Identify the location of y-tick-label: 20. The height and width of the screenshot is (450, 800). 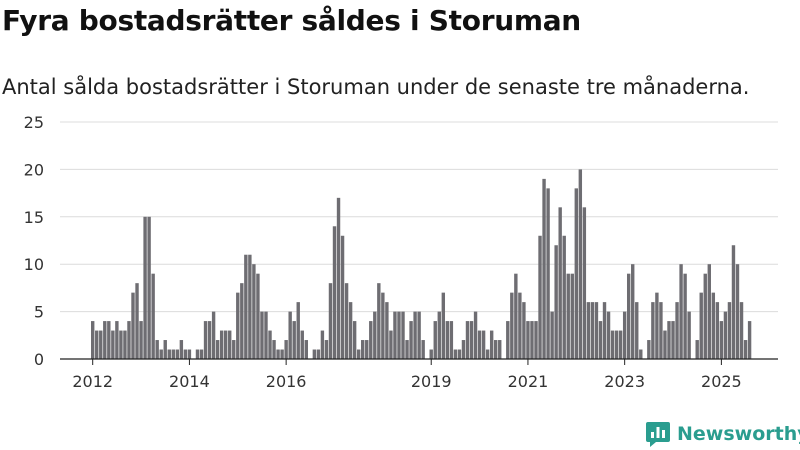
(34, 169).